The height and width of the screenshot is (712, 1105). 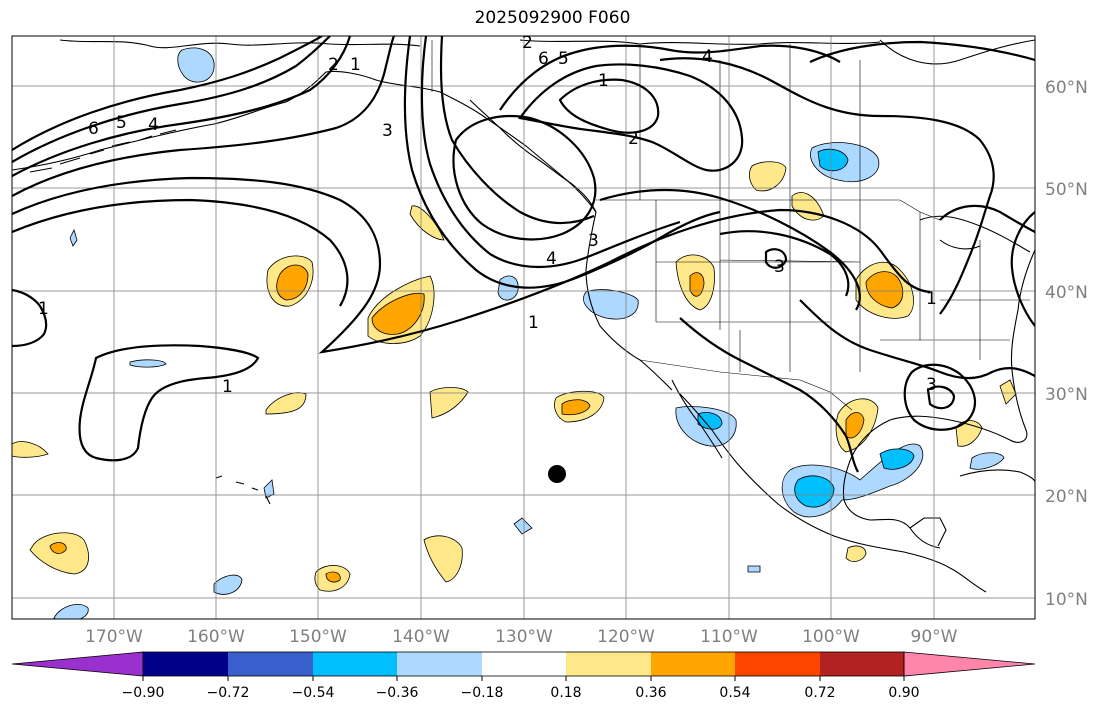 I want to click on lat-label: 20°N, so click(x=1066, y=497).